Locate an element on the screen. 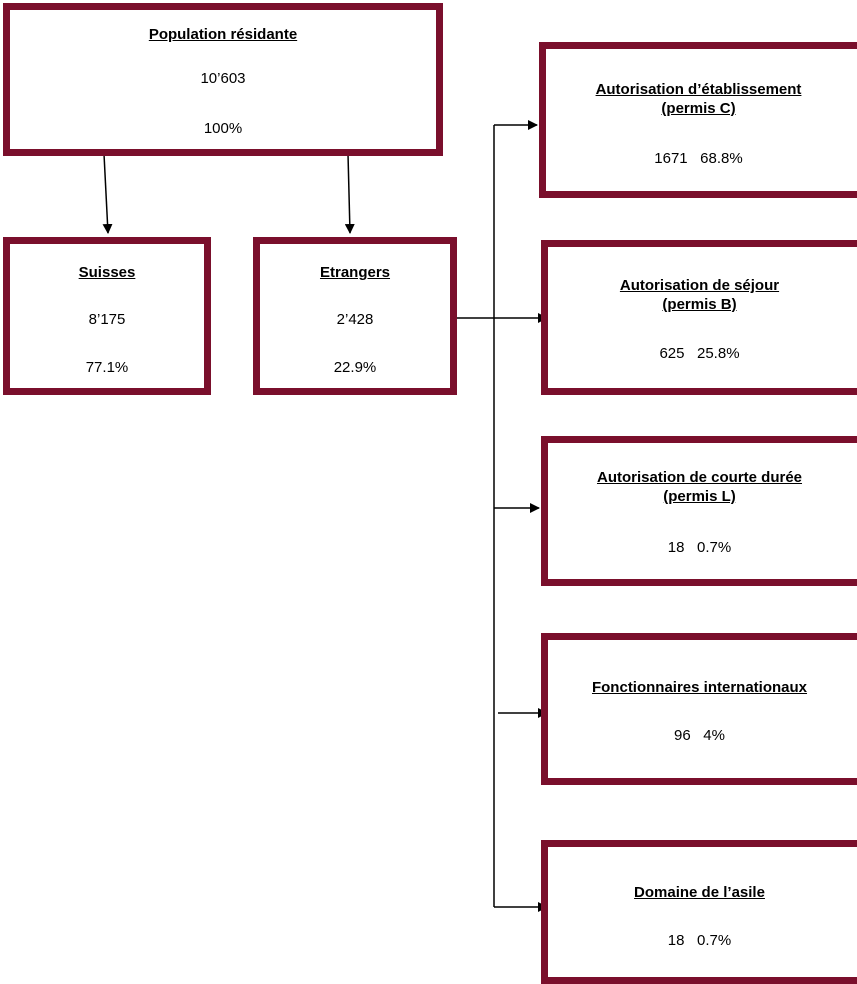  suisses-value: 8’175 is located at coordinates (107, 319).